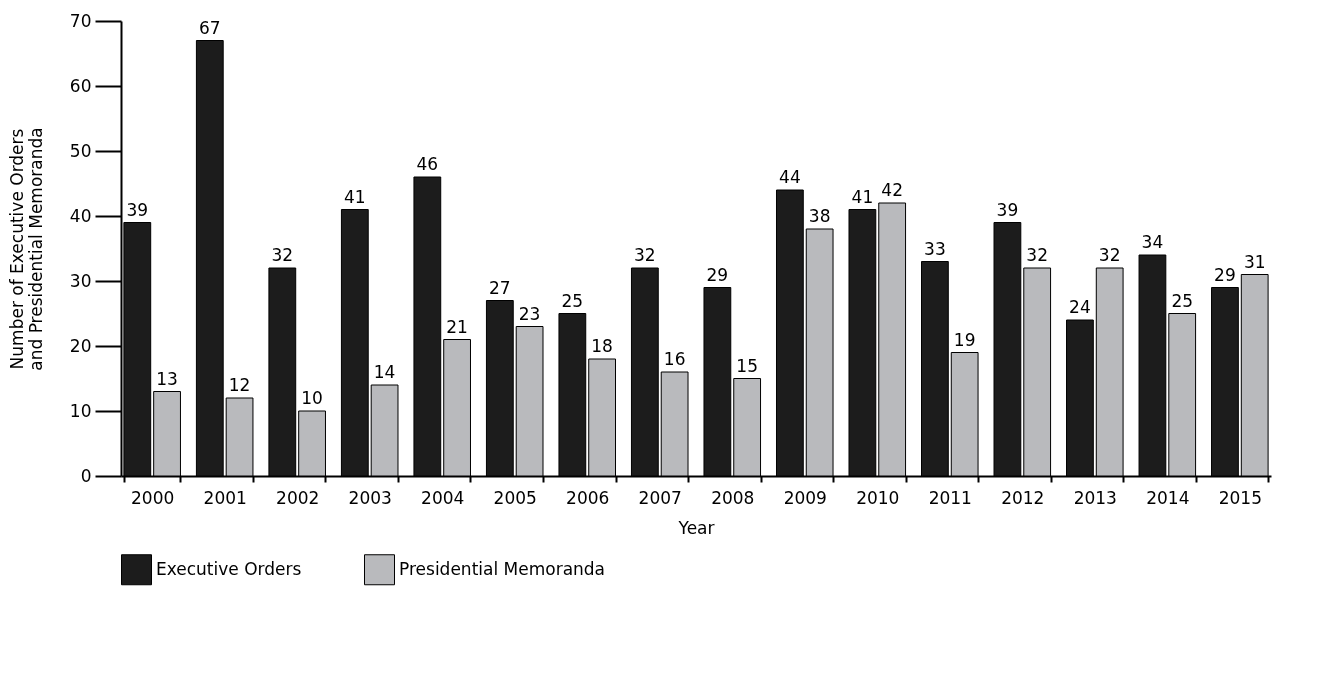  Describe the element at coordinates (1254, 261) in the screenshot. I see `data-label: 31` at that location.